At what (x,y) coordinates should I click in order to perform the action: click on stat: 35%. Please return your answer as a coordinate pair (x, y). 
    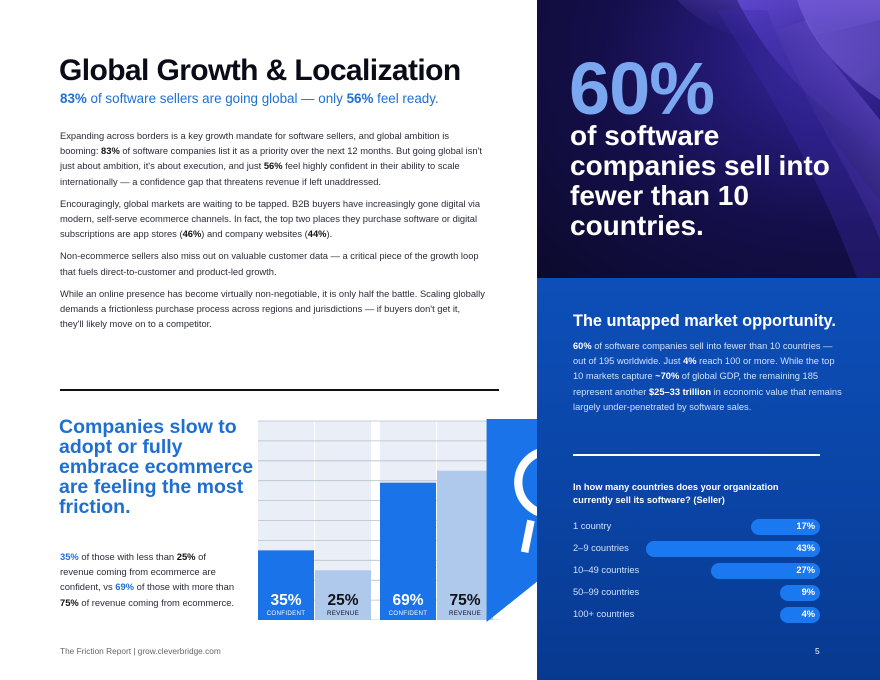
    Looking at the image, I should click on (69, 556).